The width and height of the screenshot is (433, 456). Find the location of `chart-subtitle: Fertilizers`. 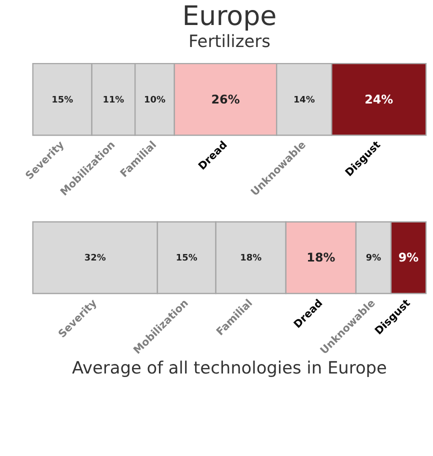

chart-subtitle: Fertilizers is located at coordinates (229, 41).